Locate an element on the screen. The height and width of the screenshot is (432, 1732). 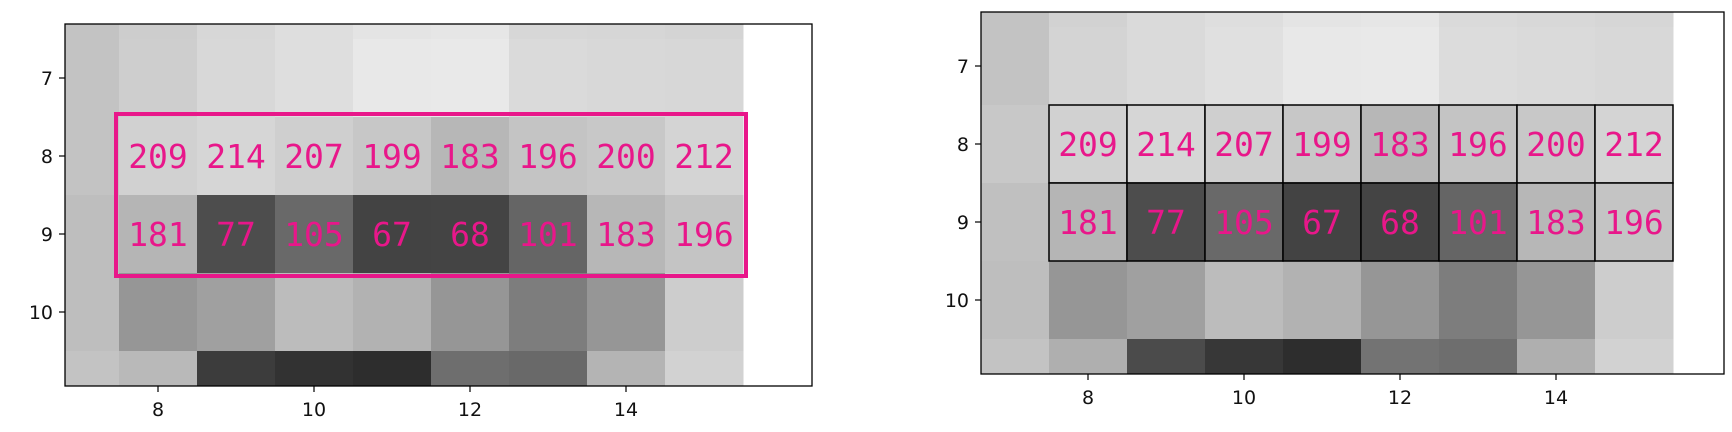
y-tick-label: 9 is located at coordinates (963, 223).